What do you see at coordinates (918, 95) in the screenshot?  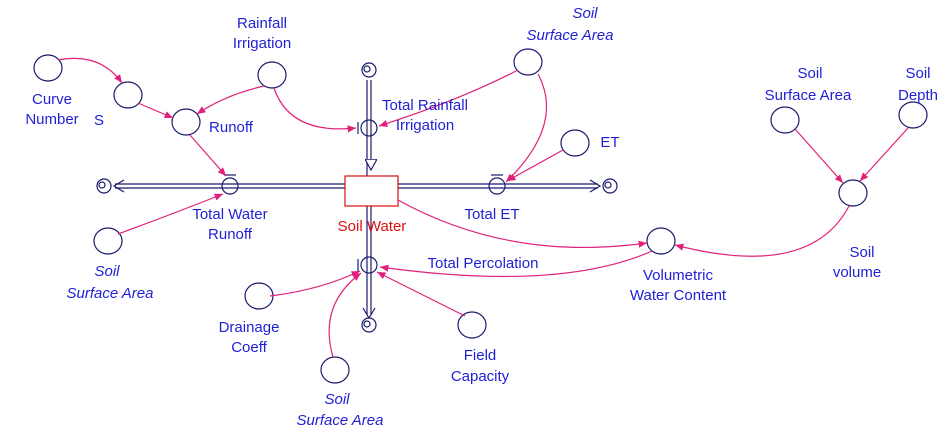 I see `node-label: Depth` at bounding box center [918, 95].